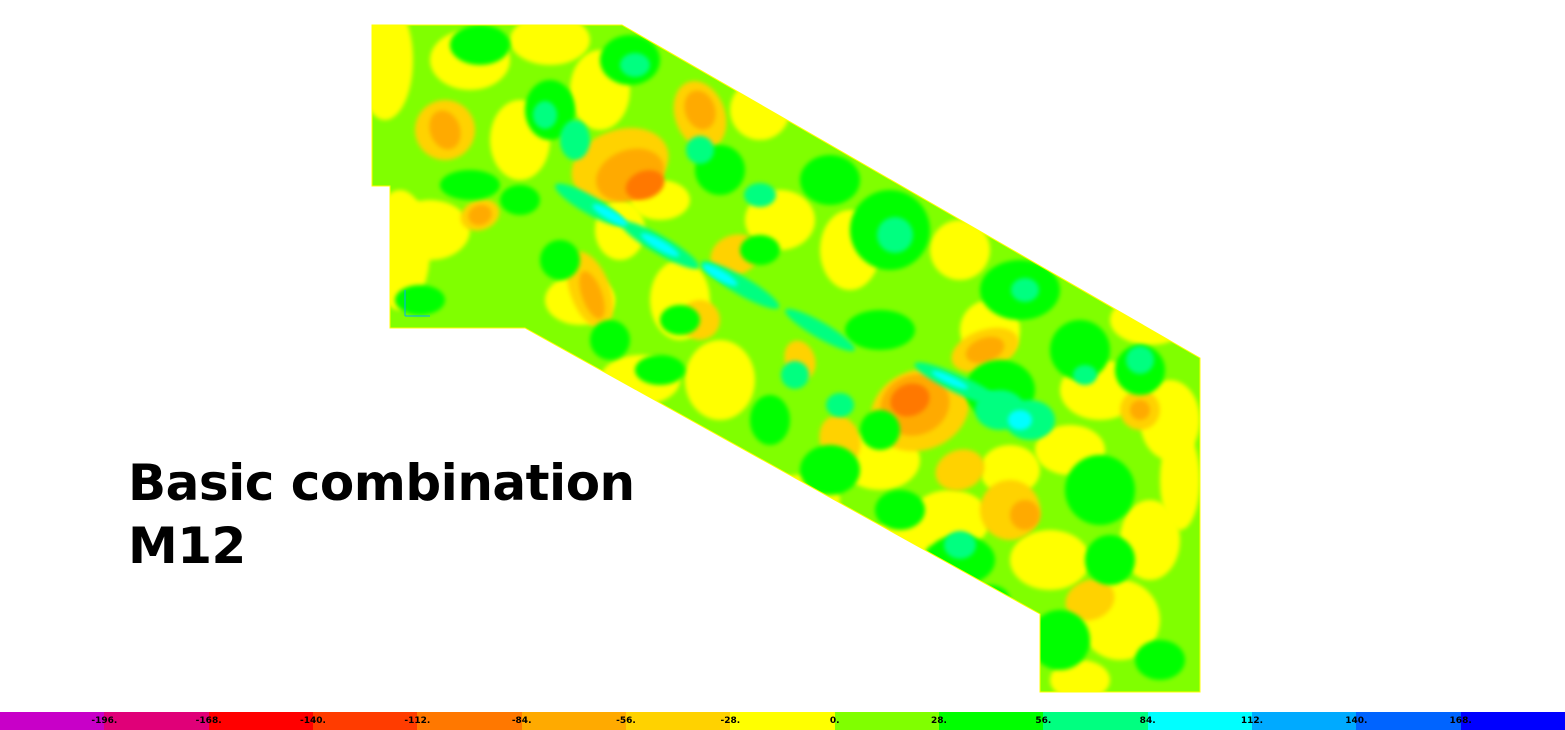  What do you see at coordinates (1252, 721) in the screenshot?
I see `legend-tick-label: 112.` at bounding box center [1252, 721].